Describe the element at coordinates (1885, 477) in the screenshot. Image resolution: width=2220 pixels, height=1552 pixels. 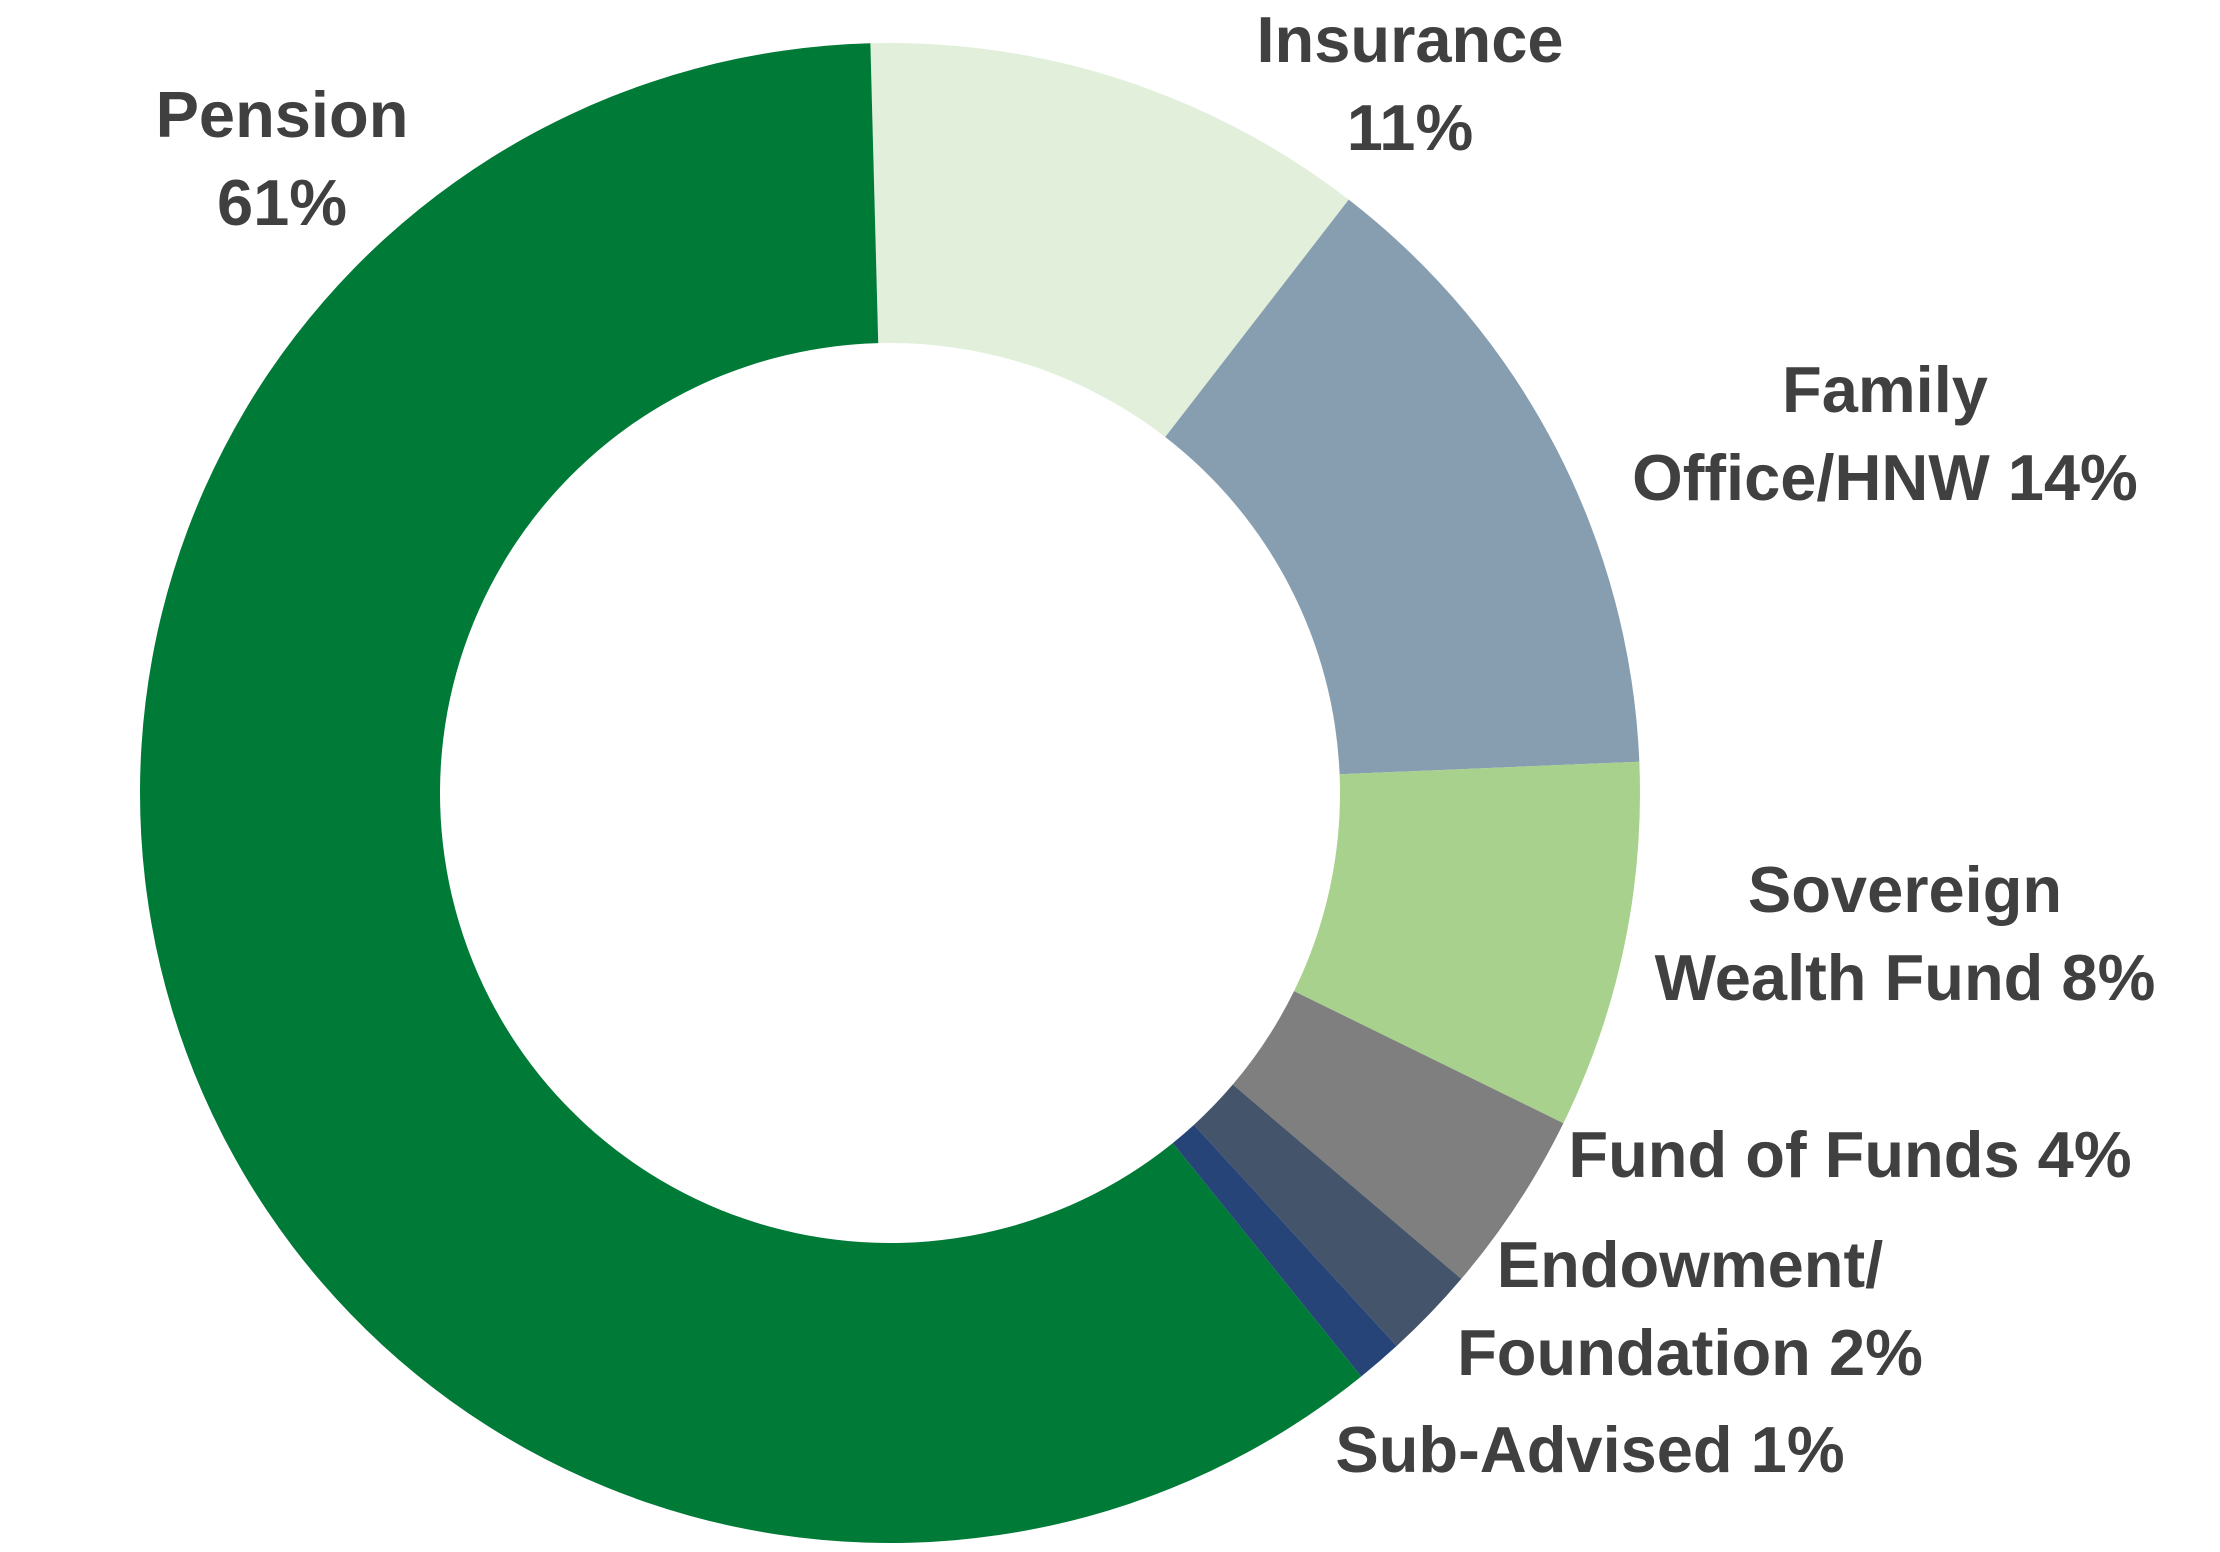
I see `label-line: Office/HNW 14%` at that location.